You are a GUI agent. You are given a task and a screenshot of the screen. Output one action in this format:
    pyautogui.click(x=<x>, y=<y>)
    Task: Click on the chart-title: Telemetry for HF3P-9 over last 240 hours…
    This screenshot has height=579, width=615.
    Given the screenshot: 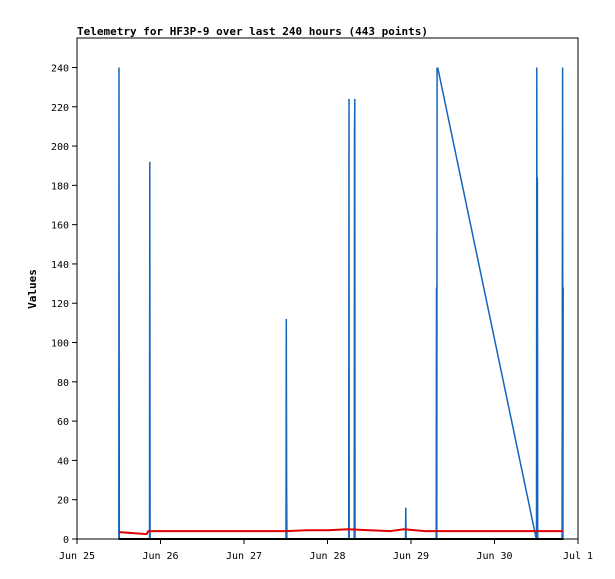 What is the action you would take?
    pyautogui.click(x=252, y=31)
    